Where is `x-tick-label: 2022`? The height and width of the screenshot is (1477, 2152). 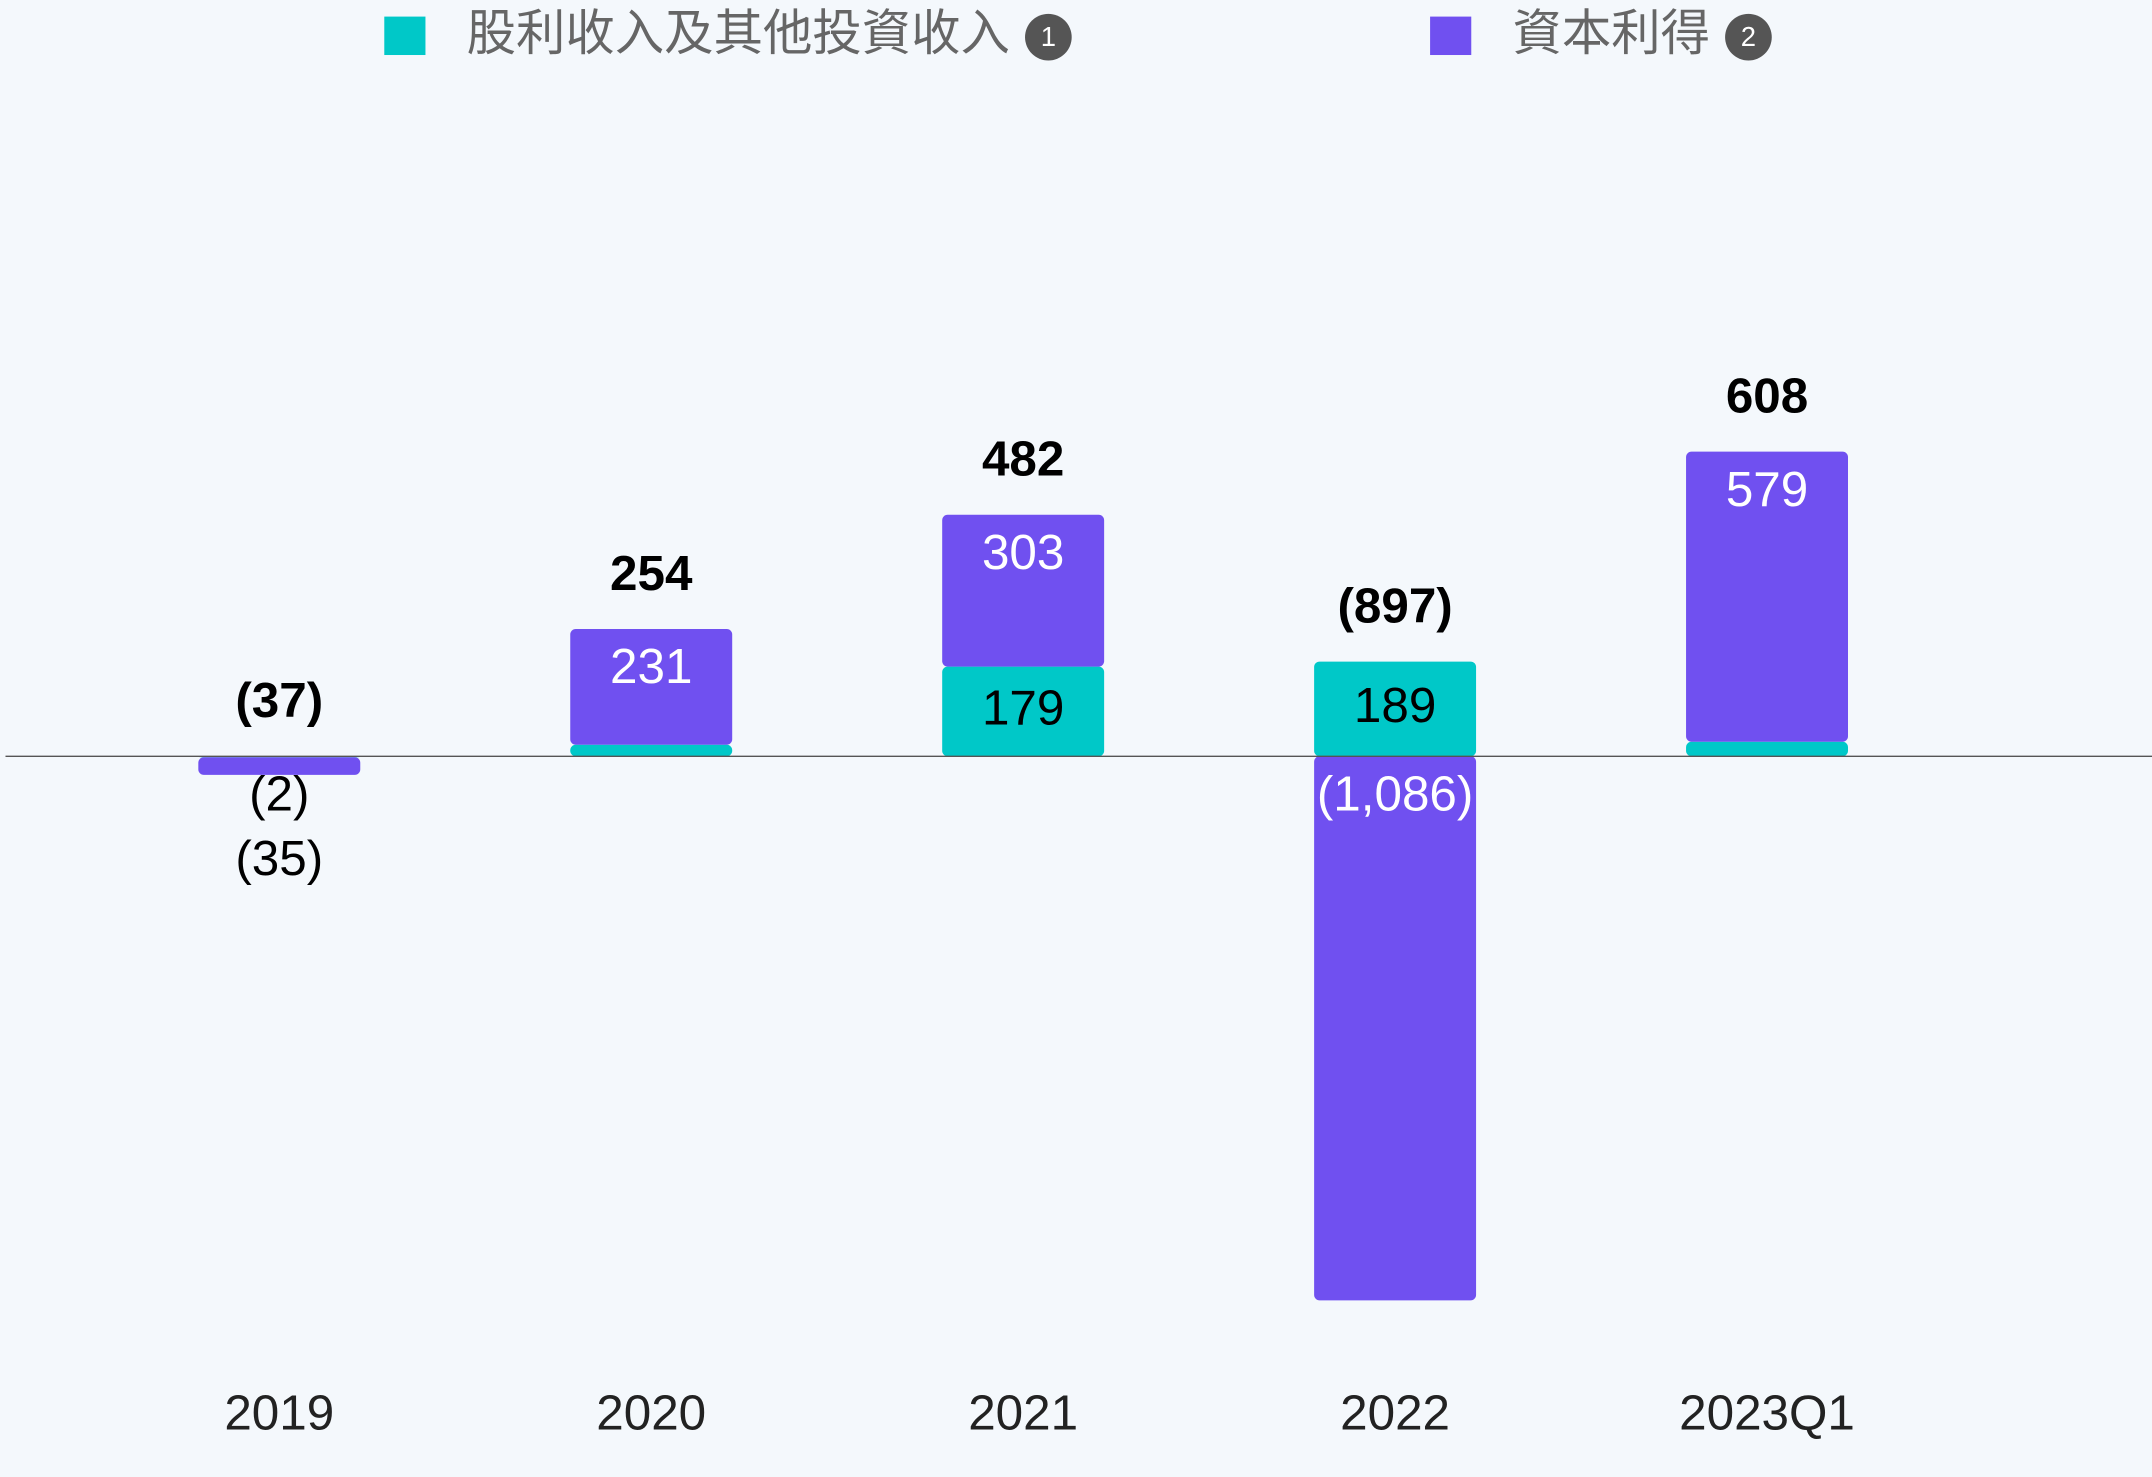 x-tick-label: 2022 is located at coordinates (1395, 1413).